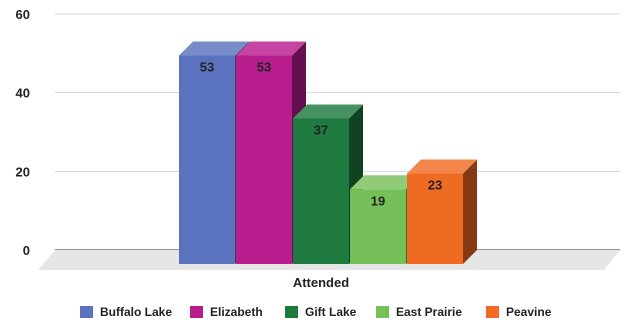 This screenshot has height=326, width=632. I want to click on data-label: 37, so click(321, 129).